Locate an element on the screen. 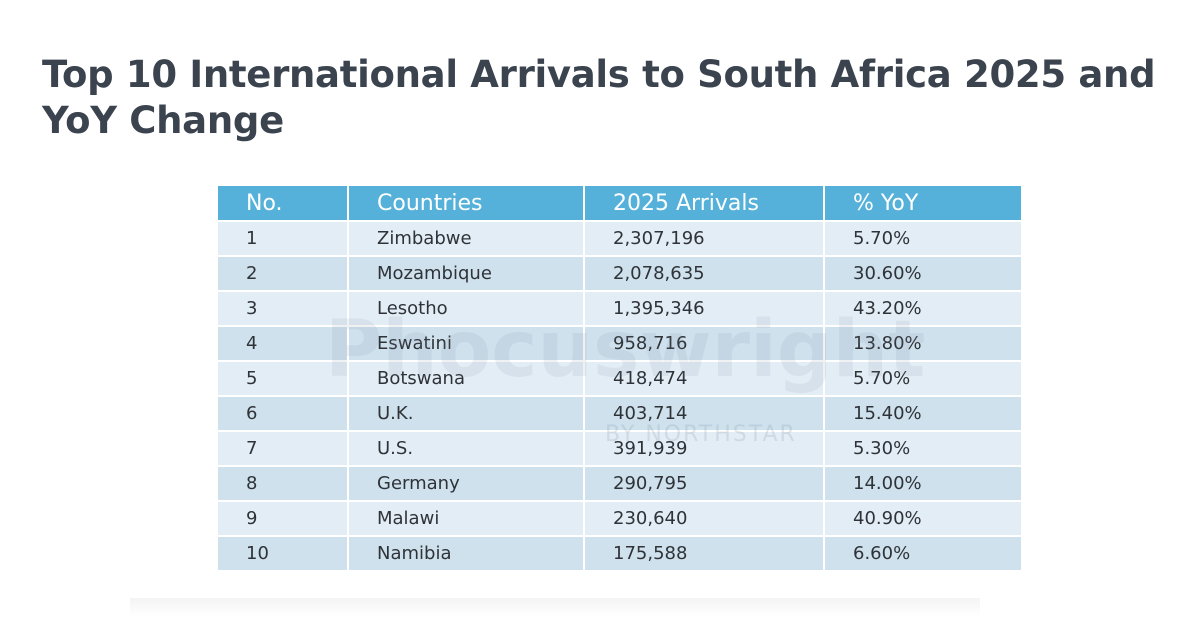  column-header: % YoY is located at coordinates (923, 203).